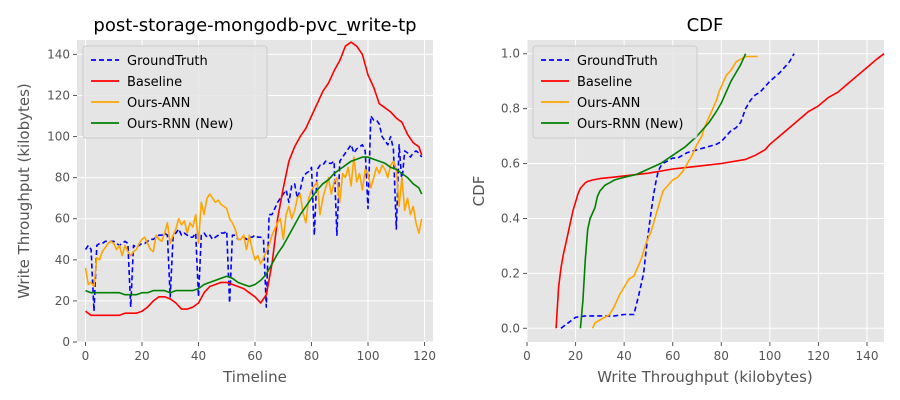 The image size is (900, 400). Describe the element at coordinates (254, 25) in the screenshot. I see `left-chart-title: post-storage-mongodb-pvc_write-tp` at that location.